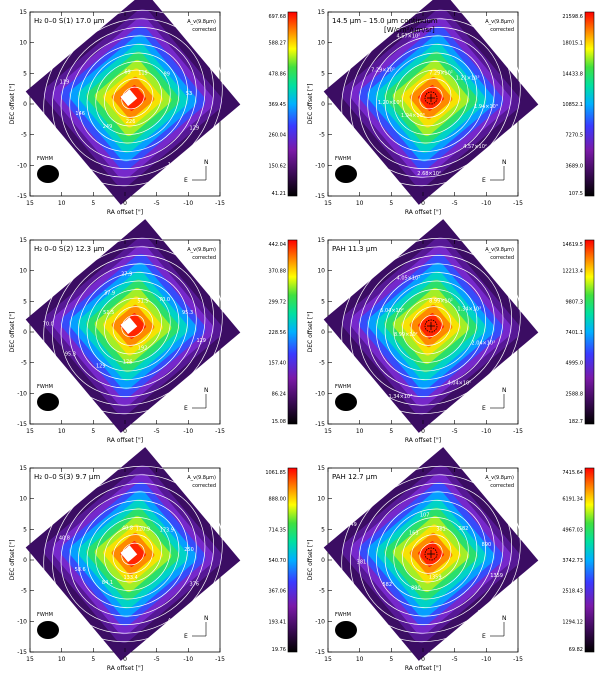 The width and height of the screenshot is (600, 685). I want to click on y-tick-label: -10, so click(320, 621).